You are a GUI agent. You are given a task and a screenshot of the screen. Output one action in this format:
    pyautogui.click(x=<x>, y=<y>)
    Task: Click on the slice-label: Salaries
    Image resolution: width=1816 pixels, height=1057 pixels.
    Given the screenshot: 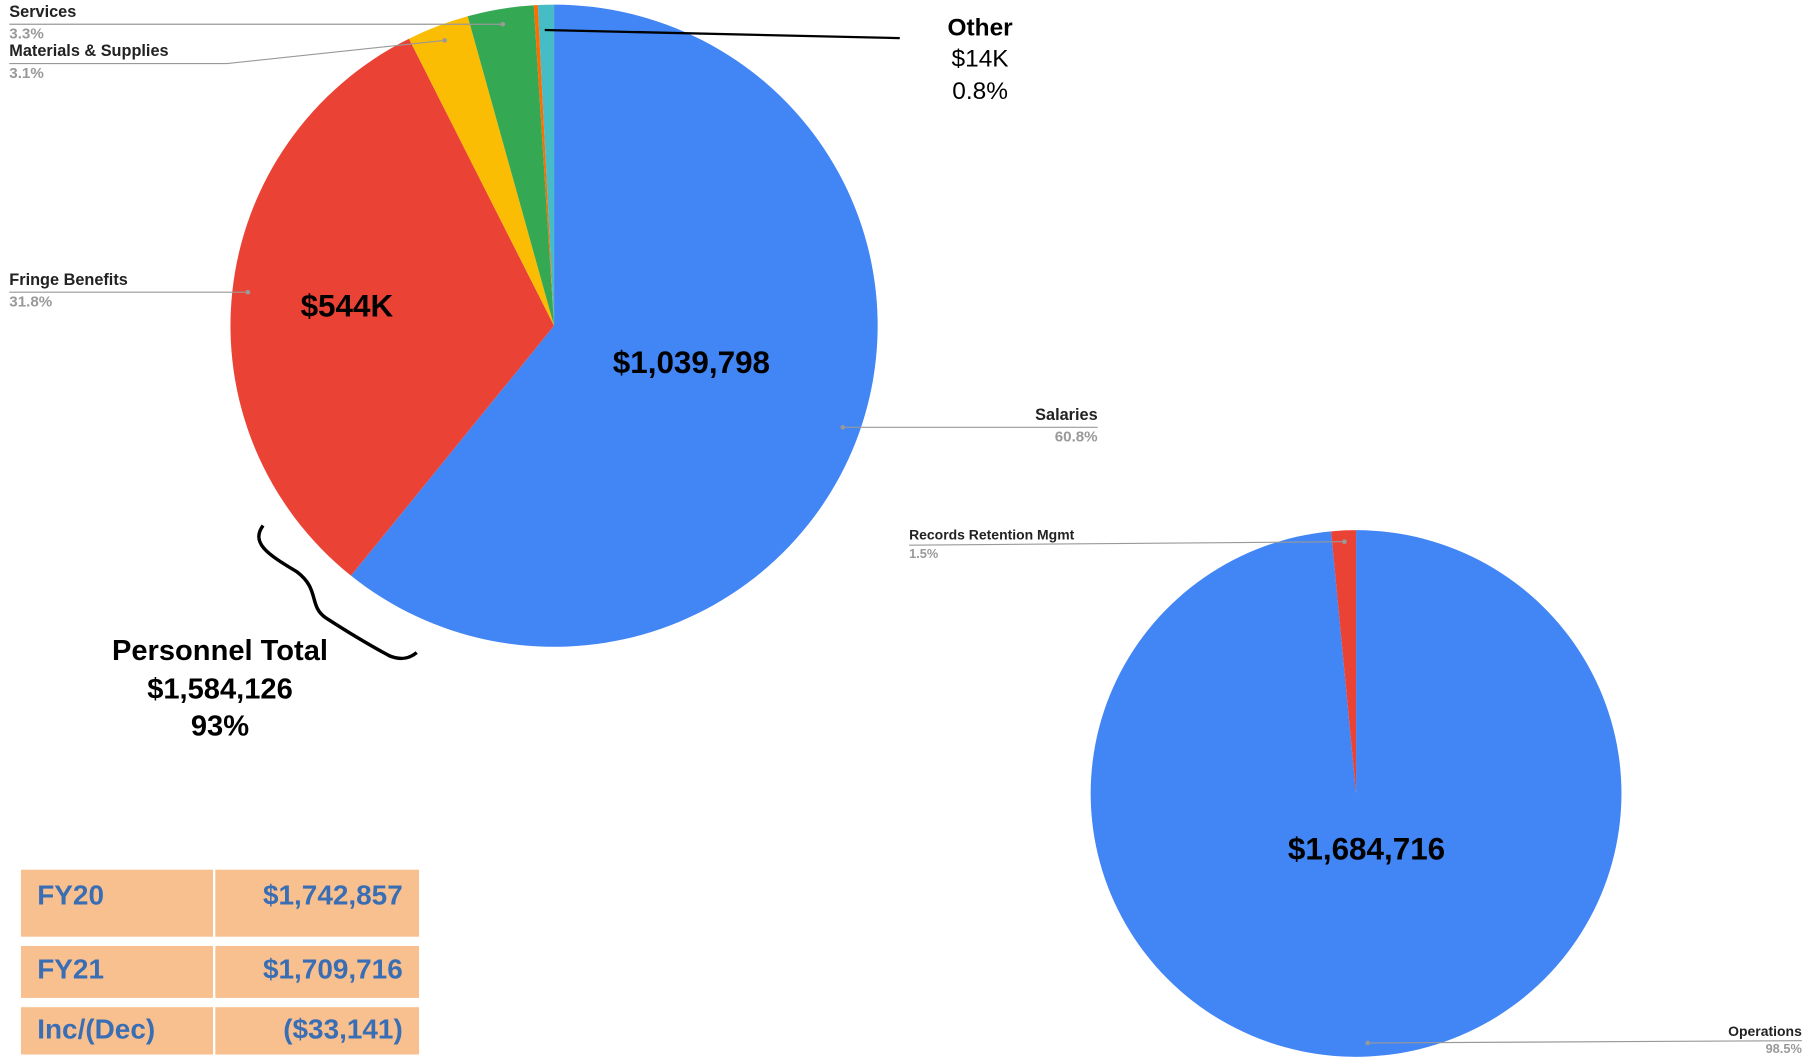 What is the action you would take?
    pyautogui.click(x=1066, y=415)
    